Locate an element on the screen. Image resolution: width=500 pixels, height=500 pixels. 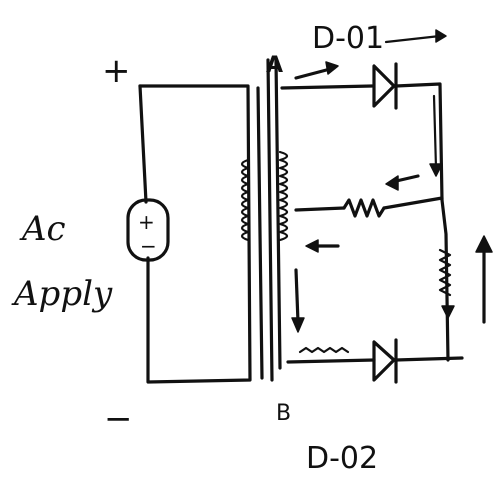
source-top-wire is located at coordinates (143, 144).